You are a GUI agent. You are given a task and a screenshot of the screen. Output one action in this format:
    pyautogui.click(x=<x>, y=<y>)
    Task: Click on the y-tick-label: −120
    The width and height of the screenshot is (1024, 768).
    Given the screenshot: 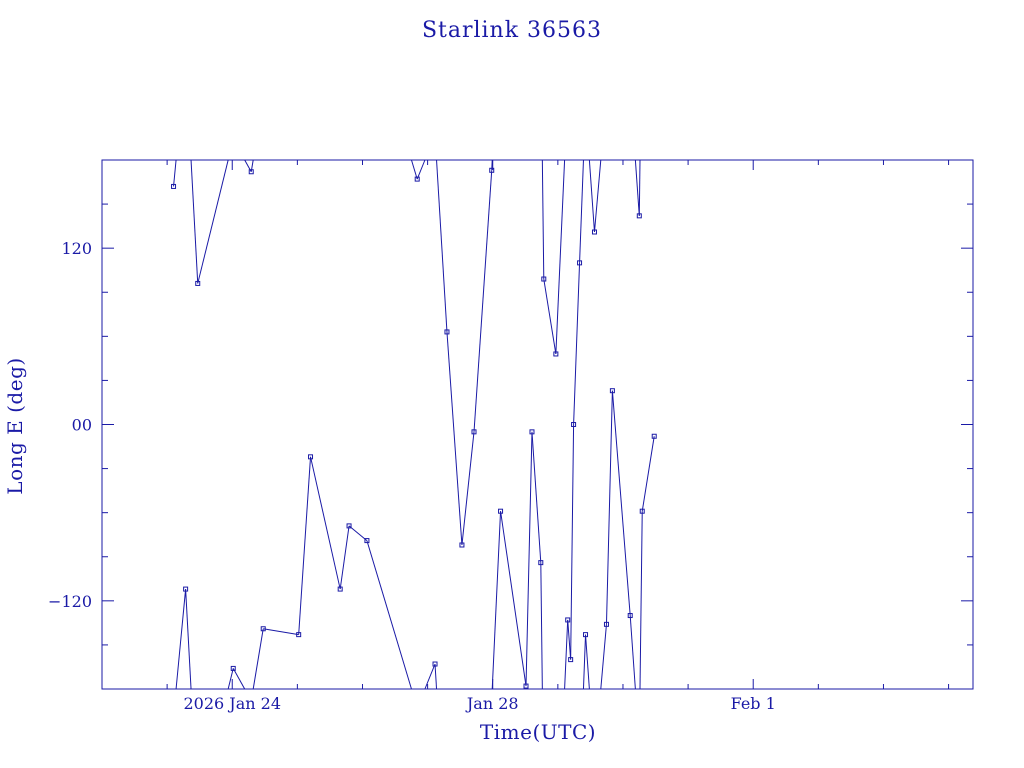 What is the action you would take?
    pyautogui.click(x=70, y=601)
    